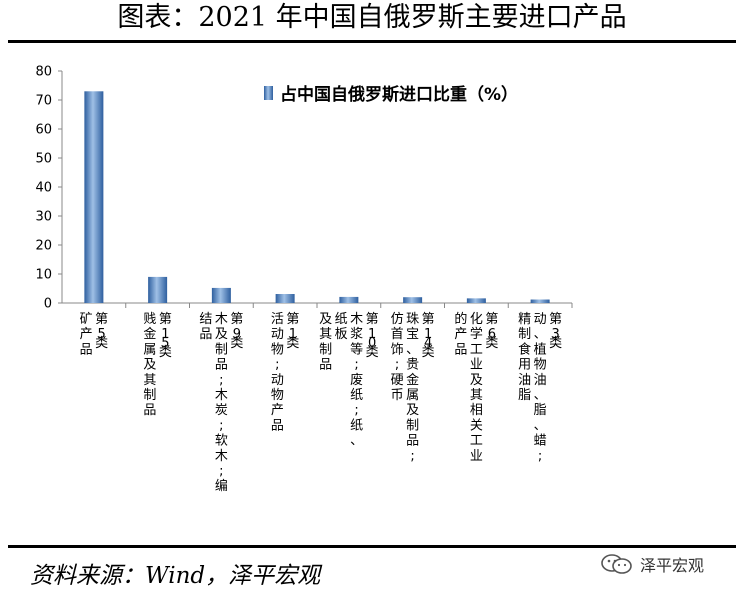  I want to click on category-char: 等, so click(356, 349).